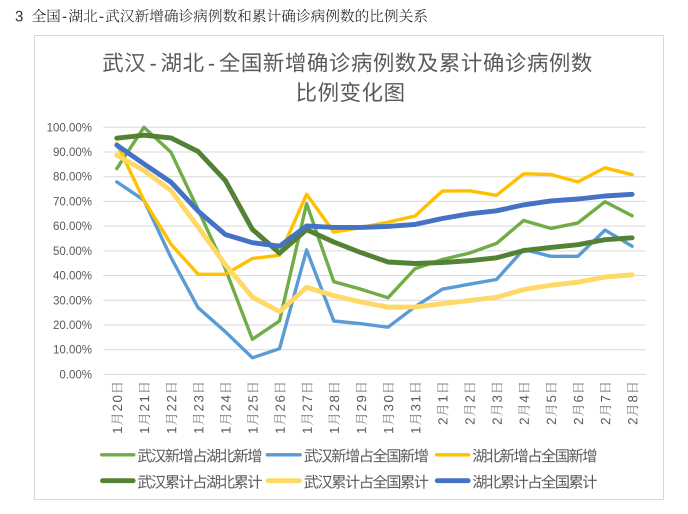 Image resolution: width=688 pixels, height=514 pixels. I want to click on svg-text: 100.00%, so click(69, 128).